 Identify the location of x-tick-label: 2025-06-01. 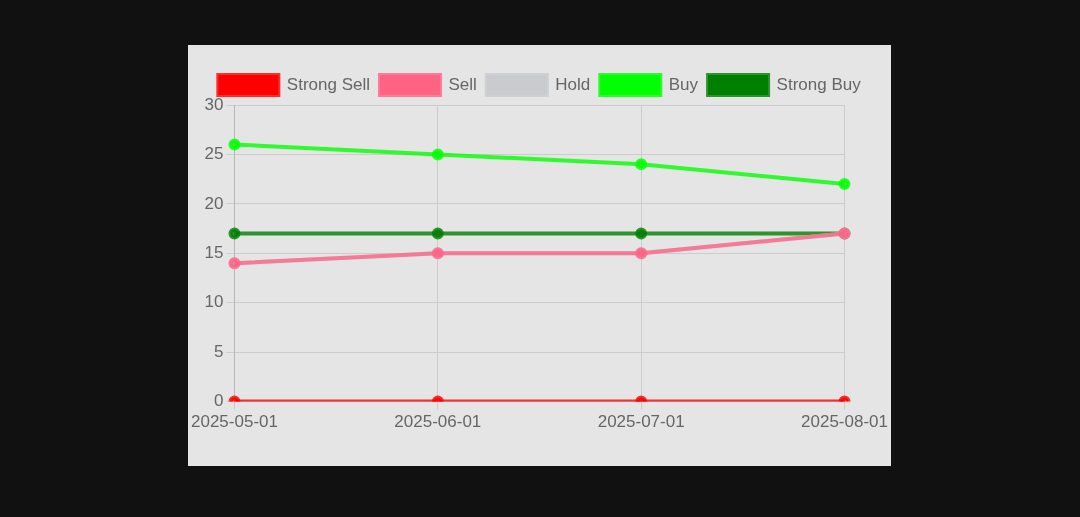
(438, 422).